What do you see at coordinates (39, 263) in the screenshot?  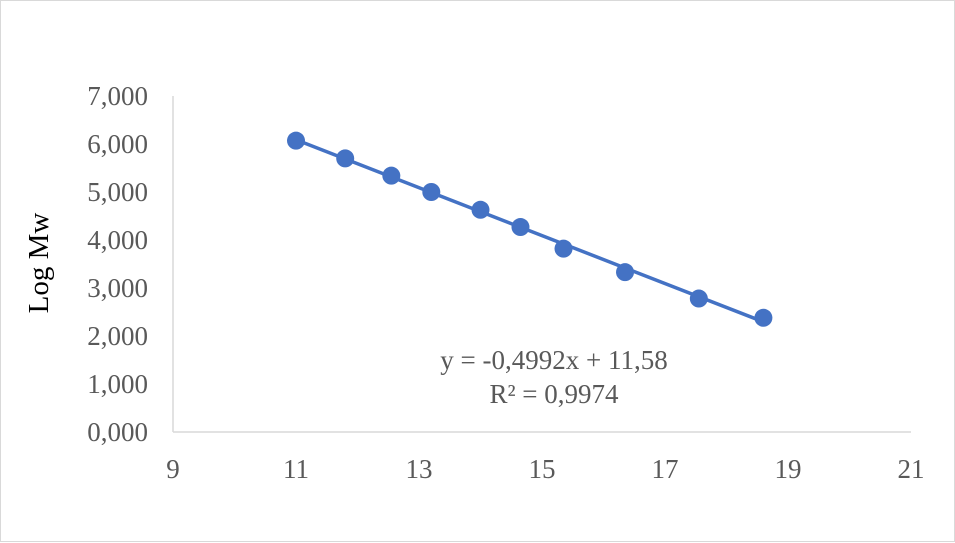 I see `y-axis-title: Log Mw` at bounding box center [39, 263].